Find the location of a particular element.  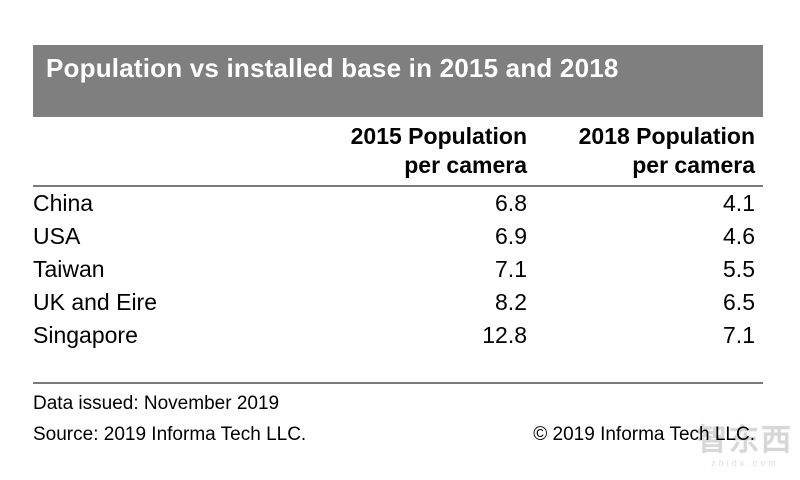

table-row: USA 6.9 4.6 is located at coordinates (398, 236).